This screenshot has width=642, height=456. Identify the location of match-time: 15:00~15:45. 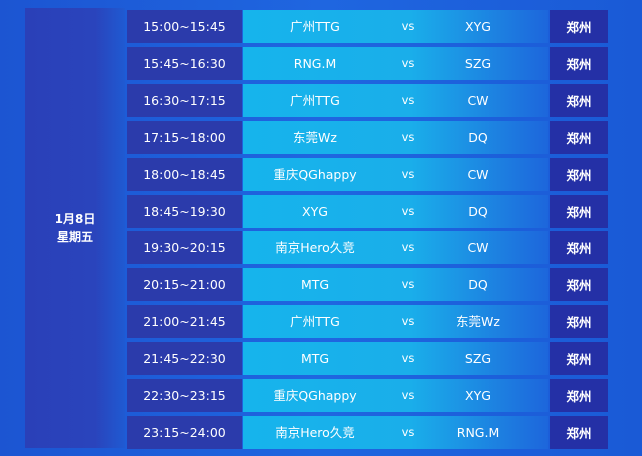
(184, 26).